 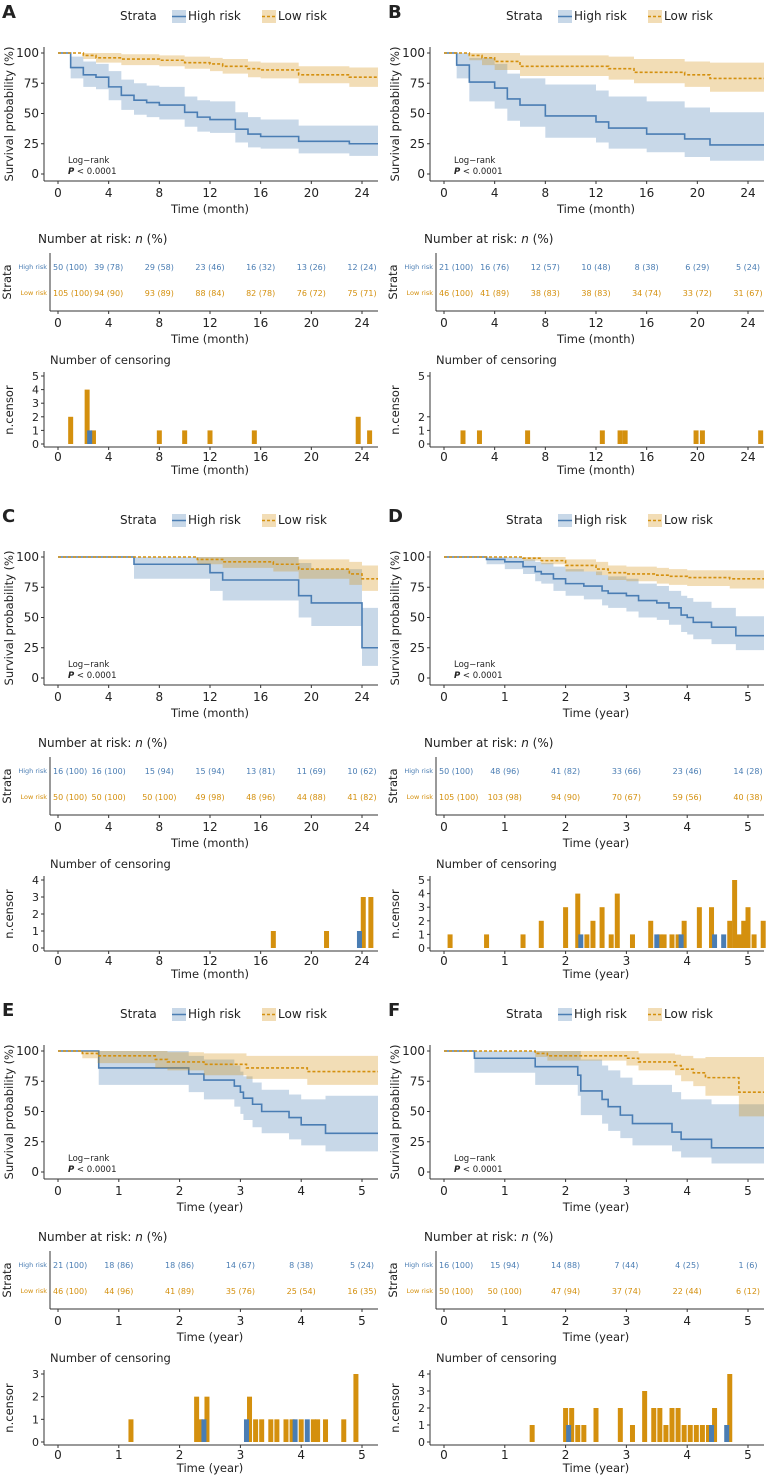 What do you see at coordinates (472, 743) in the screenshot?
I see `risk-title-text: Number at risk:` at bounding box center [472, 743].